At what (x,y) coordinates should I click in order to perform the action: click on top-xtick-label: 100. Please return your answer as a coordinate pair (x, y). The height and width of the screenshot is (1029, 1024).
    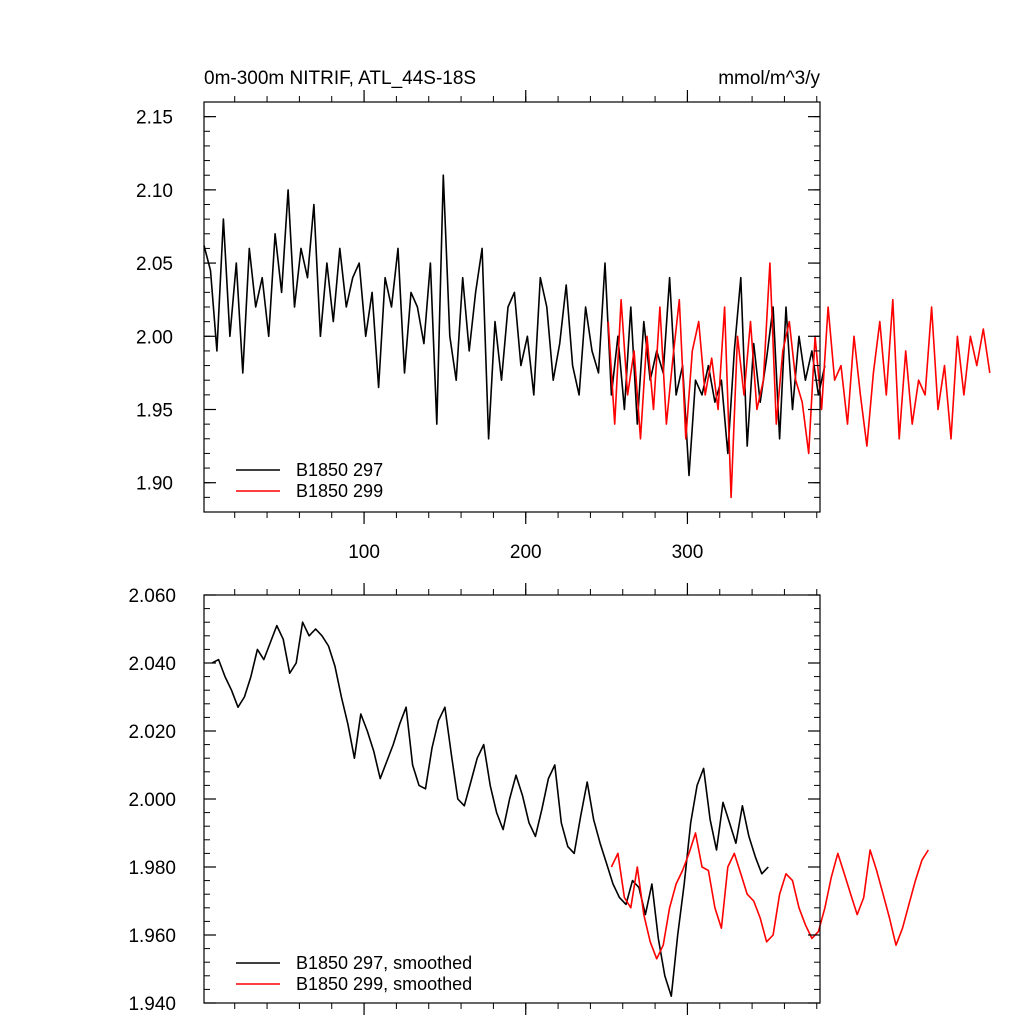
    Looking at the image, I should click on (364, 552).